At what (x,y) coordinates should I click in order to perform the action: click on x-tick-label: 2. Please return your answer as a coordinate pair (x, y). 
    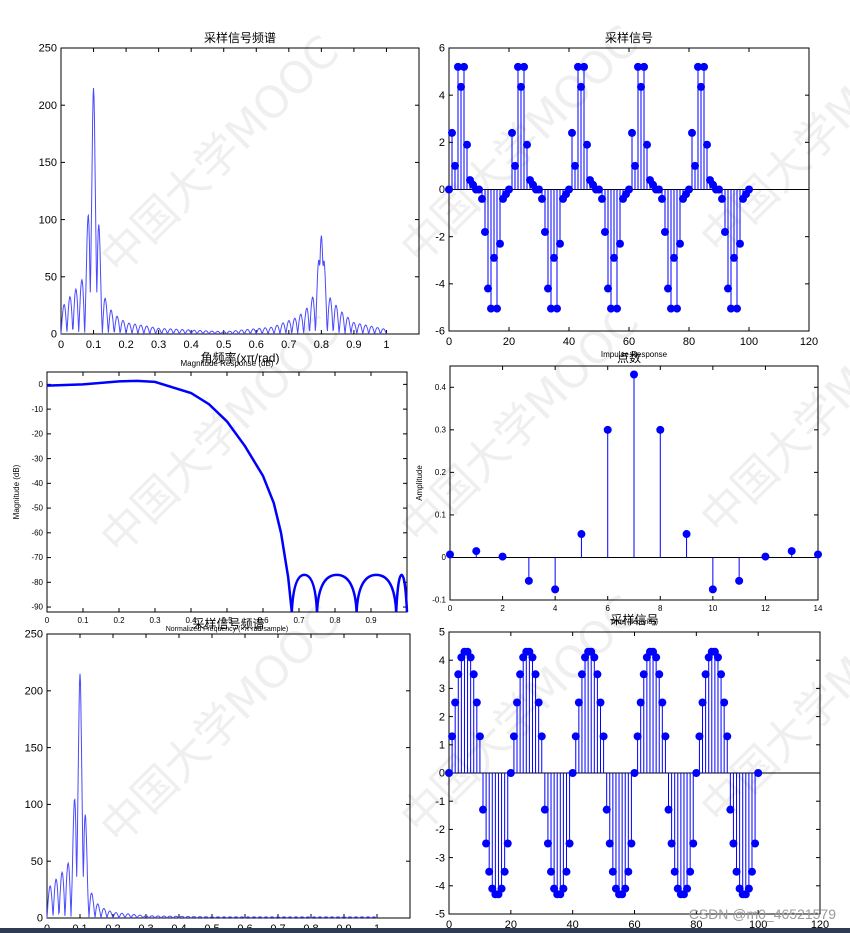
    Looking at the image, I should click on (502, 608).